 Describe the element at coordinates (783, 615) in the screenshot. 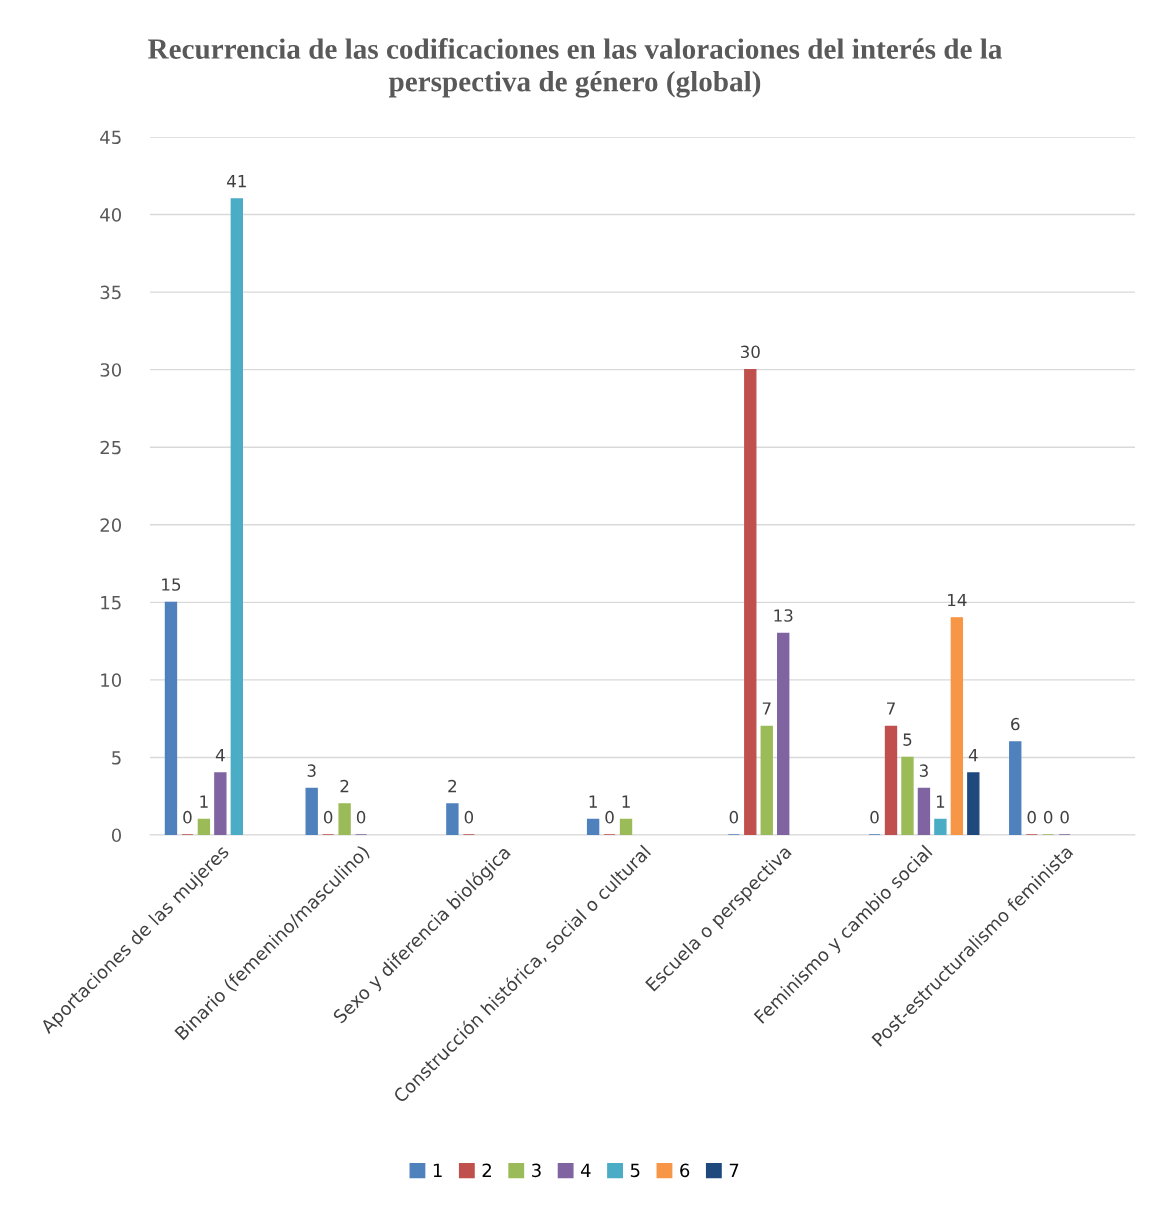

I see `data-label: 13` at that location.